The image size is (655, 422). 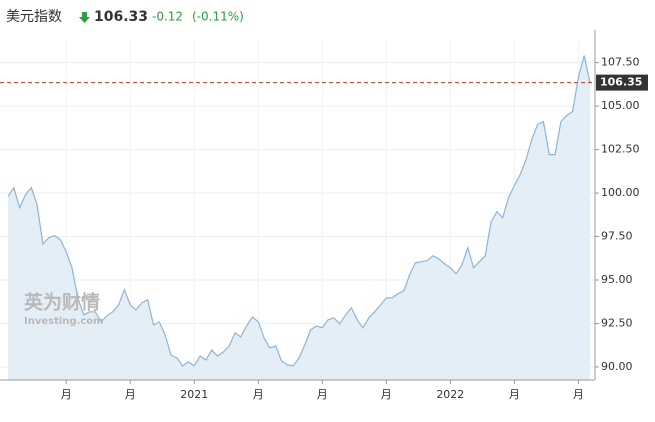 What do you see at coordinates (62, 302) in the screenshot?
I see `watermark: 英为财情` at bounding box center [62, 302].